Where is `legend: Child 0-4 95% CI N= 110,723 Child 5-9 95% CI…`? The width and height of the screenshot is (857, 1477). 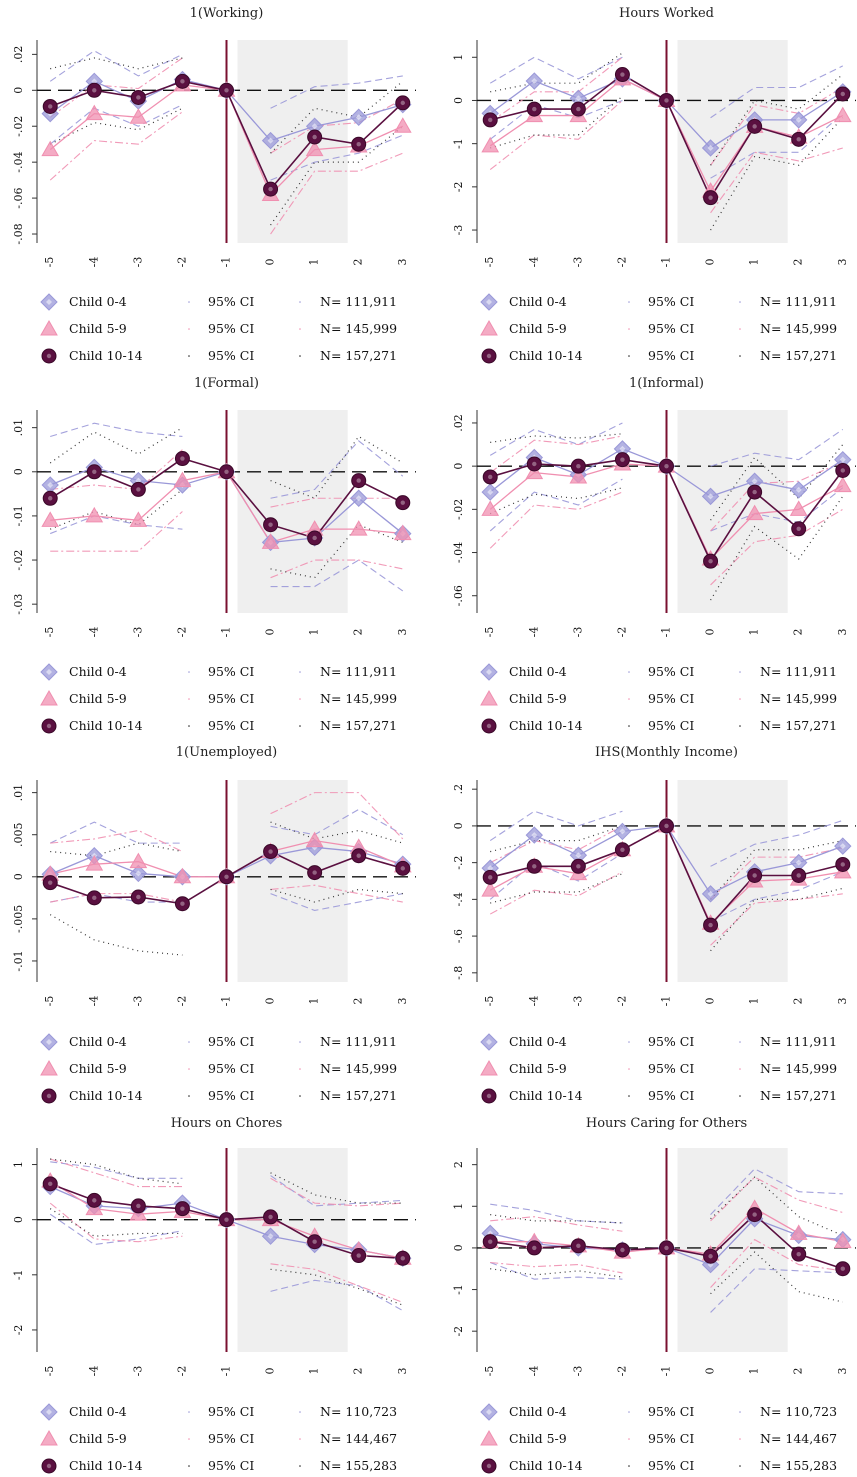
legend: Child 0-4 95% CI N= 110,723 Child 5-9 95% CI… is located at coordinates (658, 1438).